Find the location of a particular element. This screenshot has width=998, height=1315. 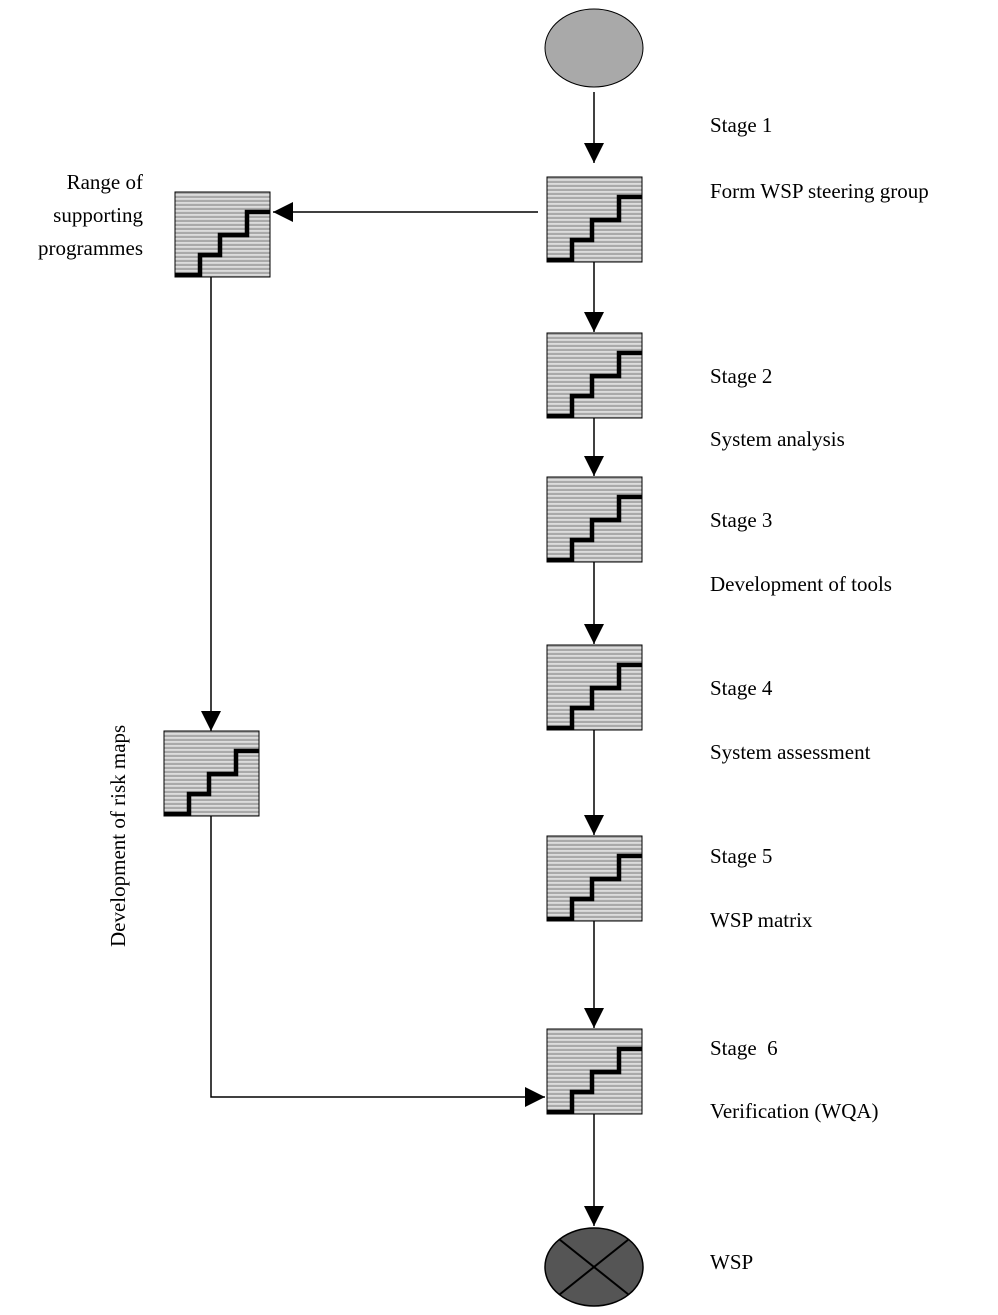

stage-6-label: Stage 6 is located at coordinates (744, 1048).